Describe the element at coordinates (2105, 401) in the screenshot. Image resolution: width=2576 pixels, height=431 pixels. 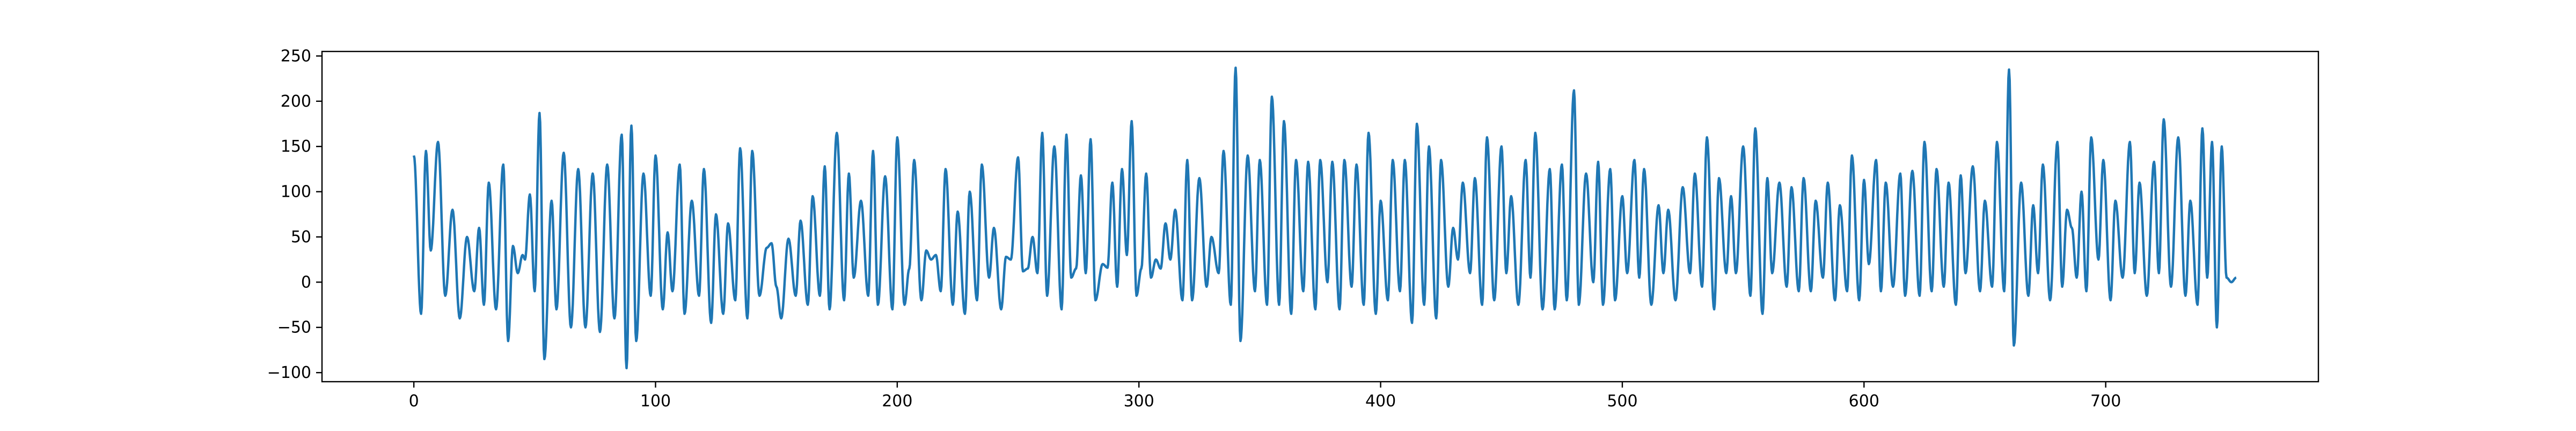
I see `x-tick-label: 700` at that location.